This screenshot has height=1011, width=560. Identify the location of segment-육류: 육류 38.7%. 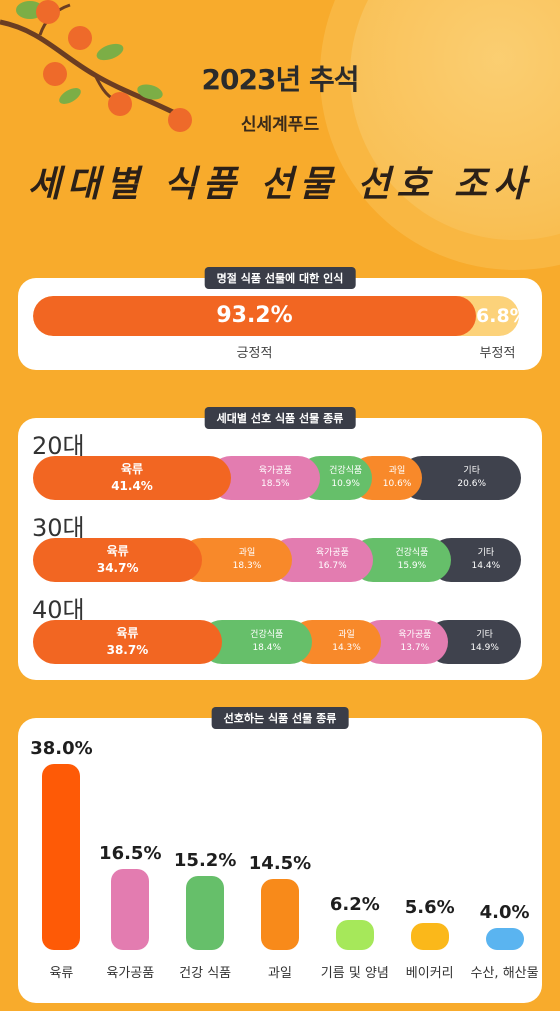
(127, 642).